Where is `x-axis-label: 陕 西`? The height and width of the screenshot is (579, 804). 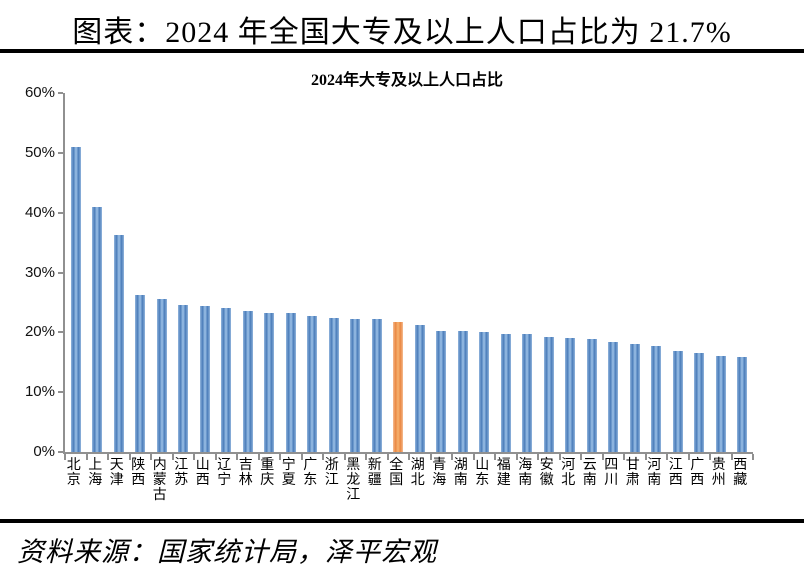
x-axis-label: 陕 西 is located at coordinates (138, 473).